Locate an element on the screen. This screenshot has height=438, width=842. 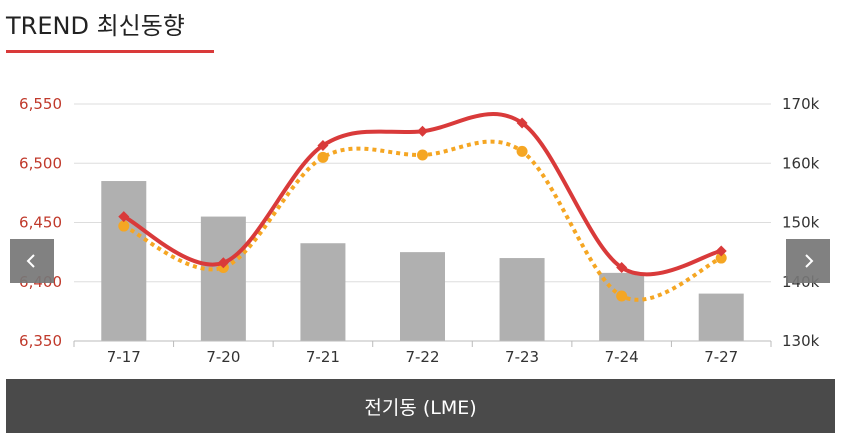
page-title: TREND 최신동향 is located at coordinates (95, 26).